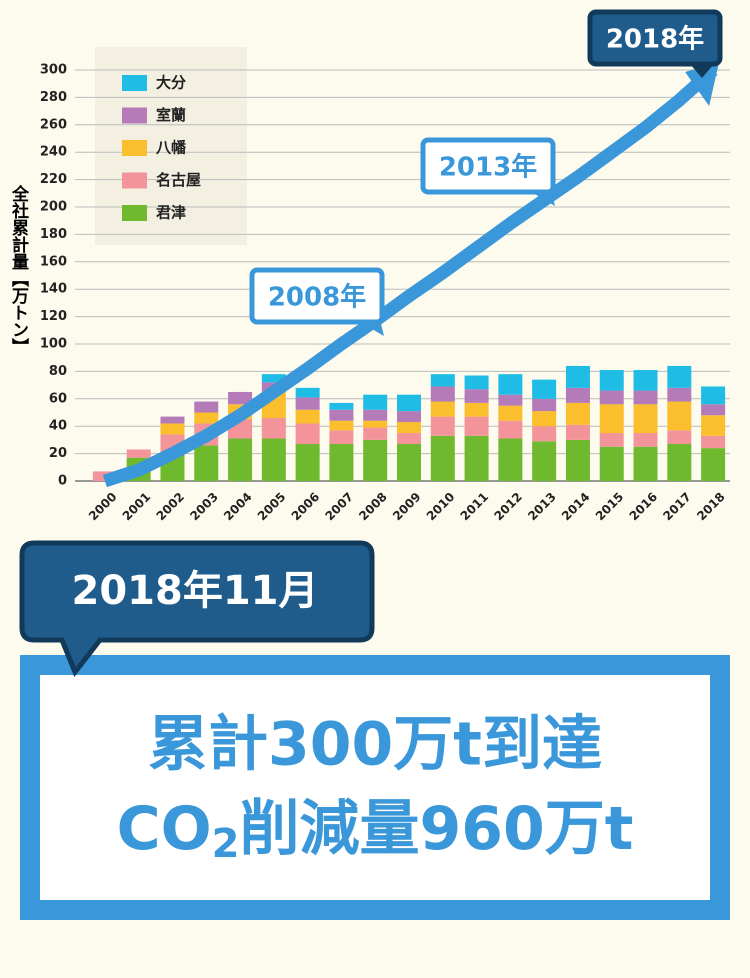 The image size is (750, 978). Describe the element at coordinates (53, 179) in the screenshot. I see `y-tick-label: 220` at that location.